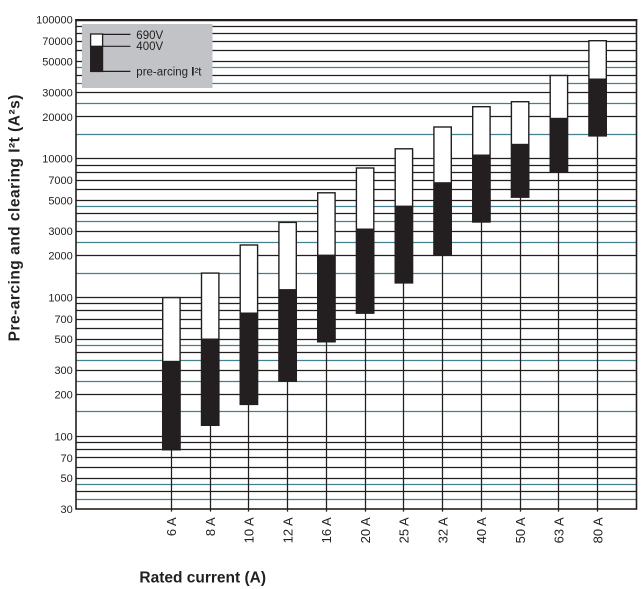 The image size is (642, 589). Describe the element at coordinates (171, 526) in the screenshot. I see `svg-text: 6 A` at that location.